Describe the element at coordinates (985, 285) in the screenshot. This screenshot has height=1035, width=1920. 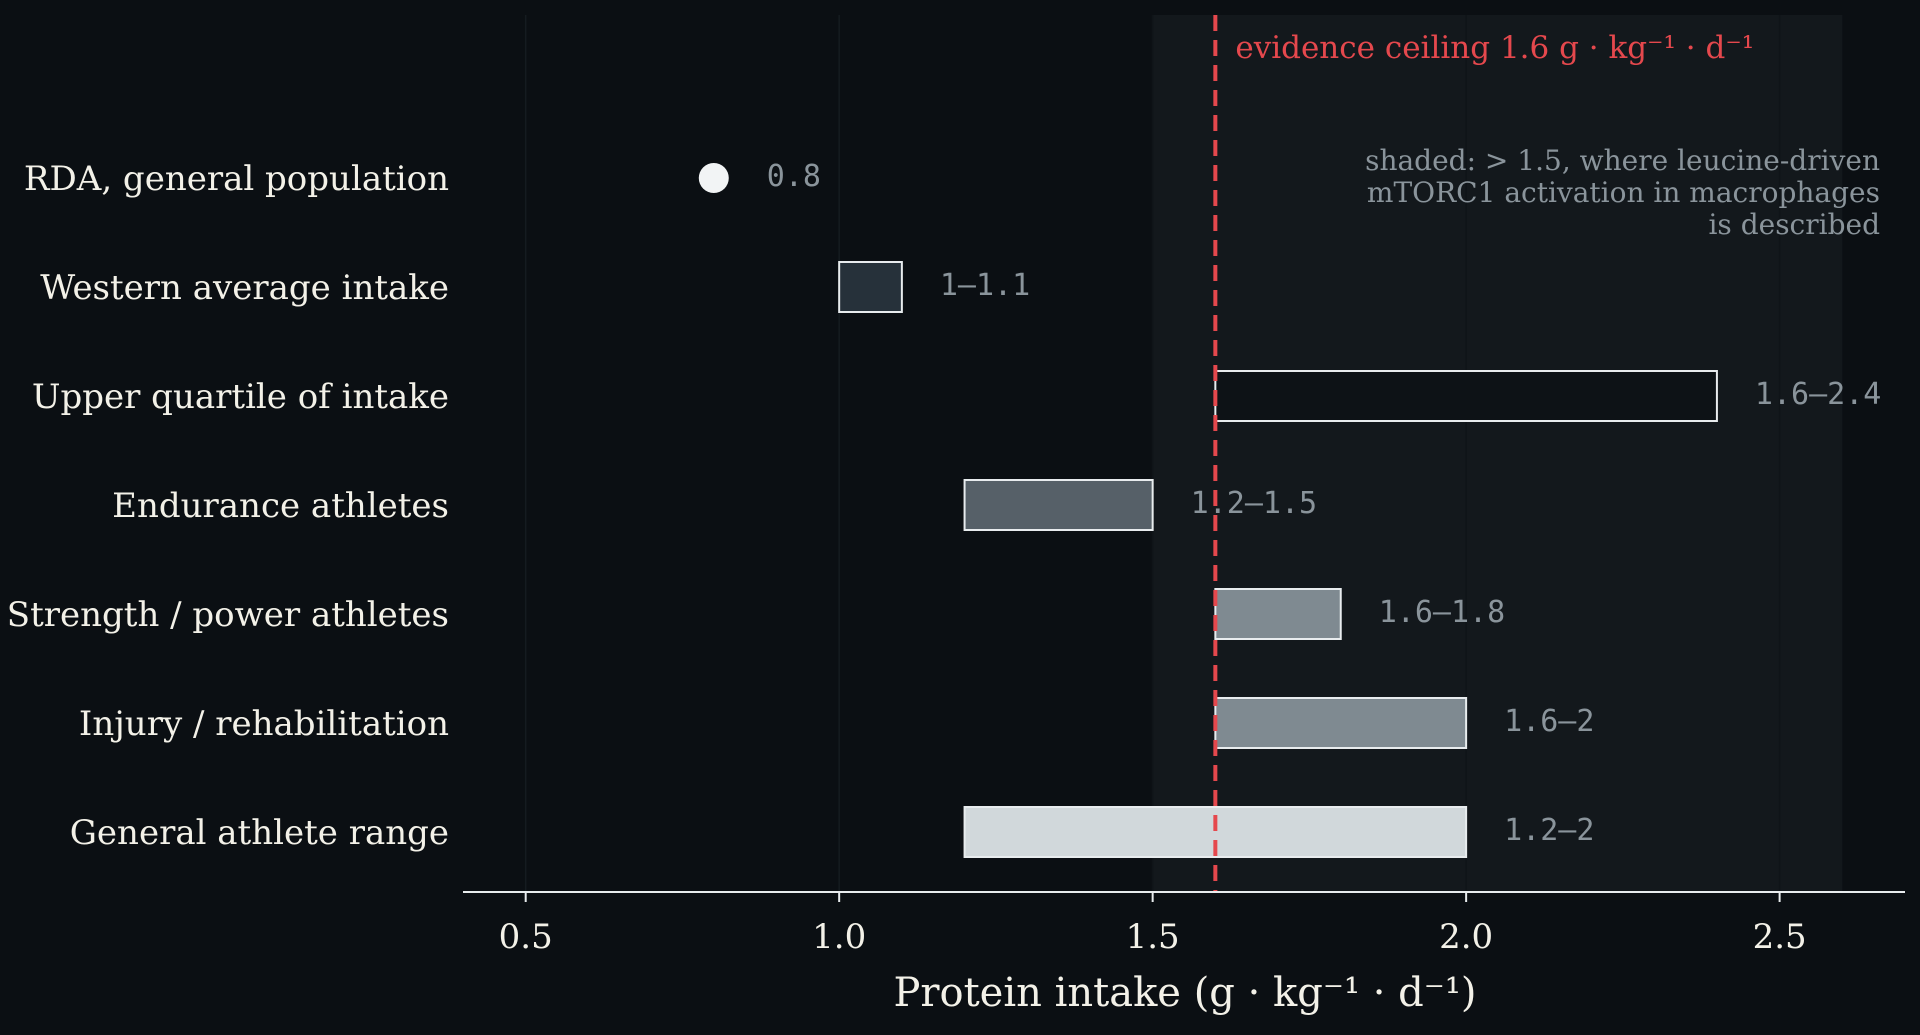
I see `value-label: 1–1.1` at that location.